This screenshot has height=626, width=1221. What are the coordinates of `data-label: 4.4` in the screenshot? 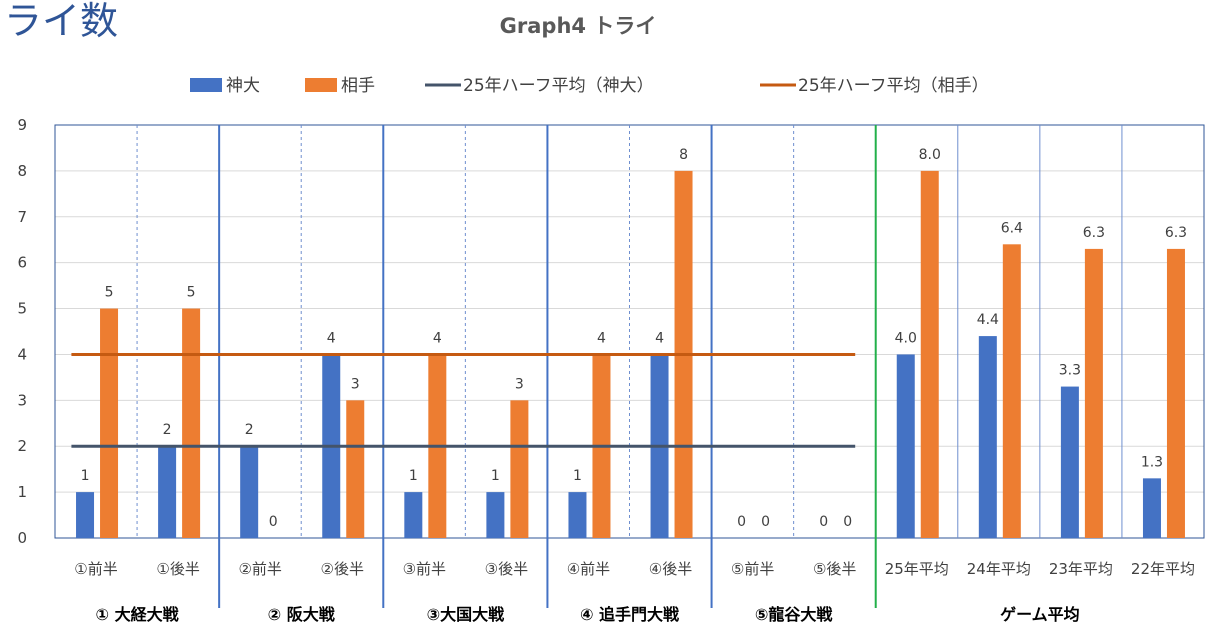 It's located at (988, 320).